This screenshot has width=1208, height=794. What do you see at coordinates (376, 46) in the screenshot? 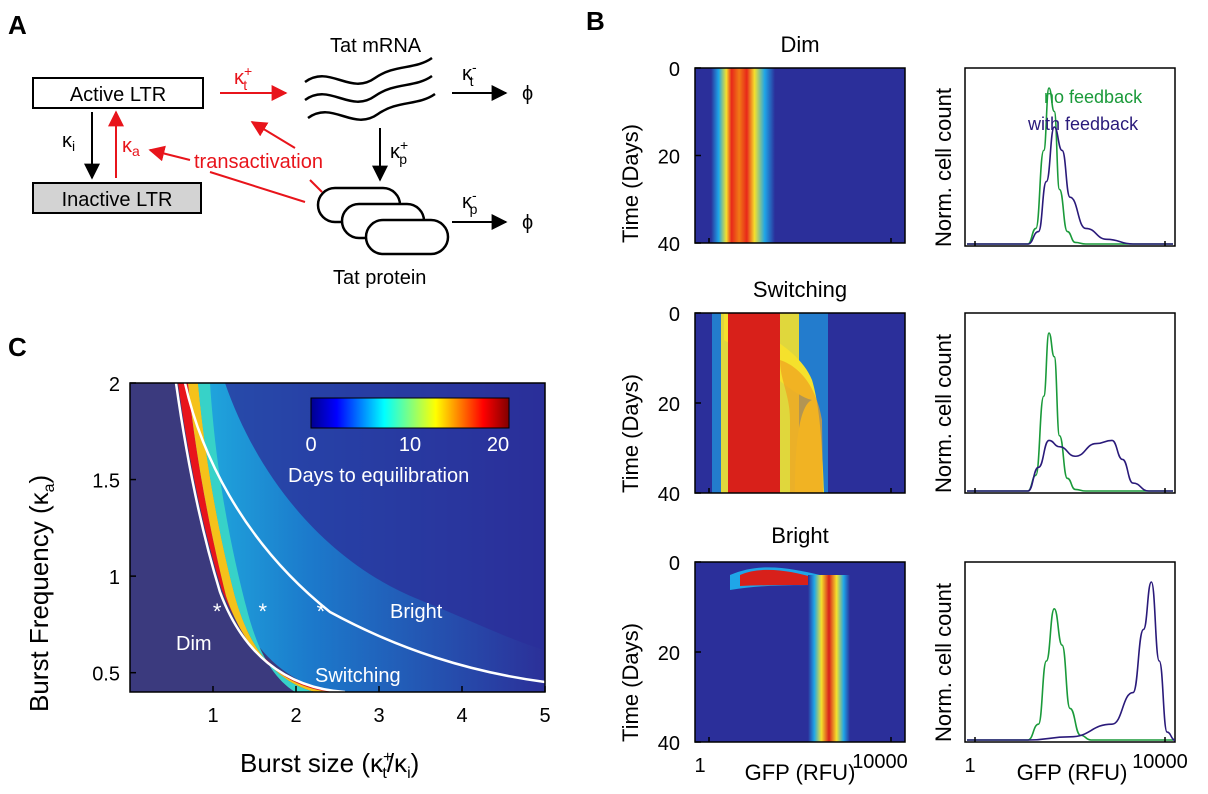
I see `tat-mrna-label: Tat mRNA` at bounding box center [376, 46].